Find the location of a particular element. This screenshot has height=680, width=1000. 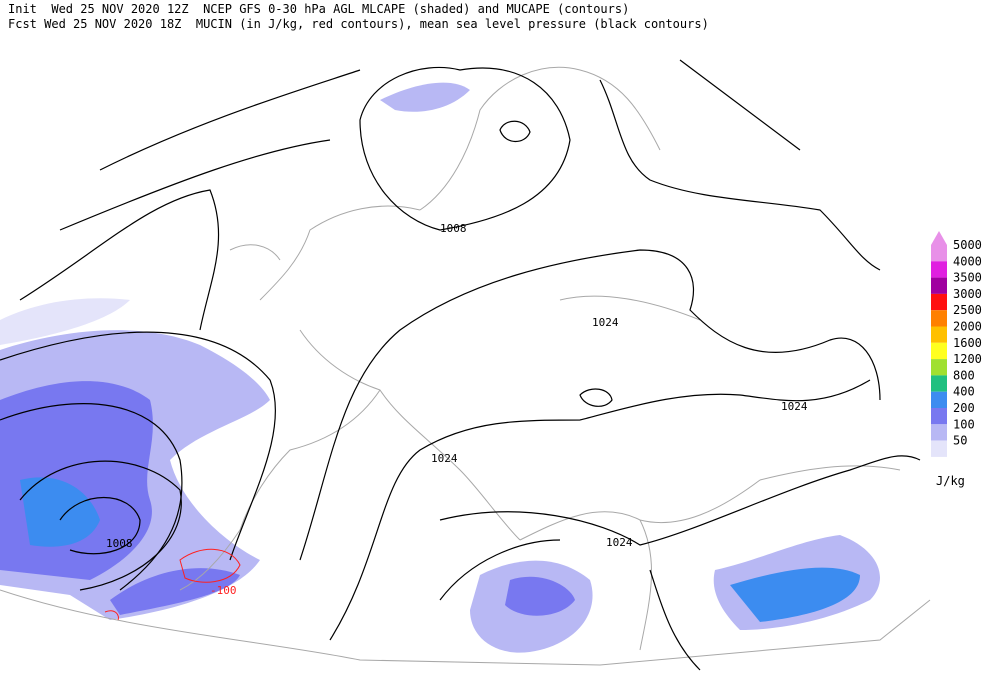

legend-label: 3500 is located at coordinates (967, 278).